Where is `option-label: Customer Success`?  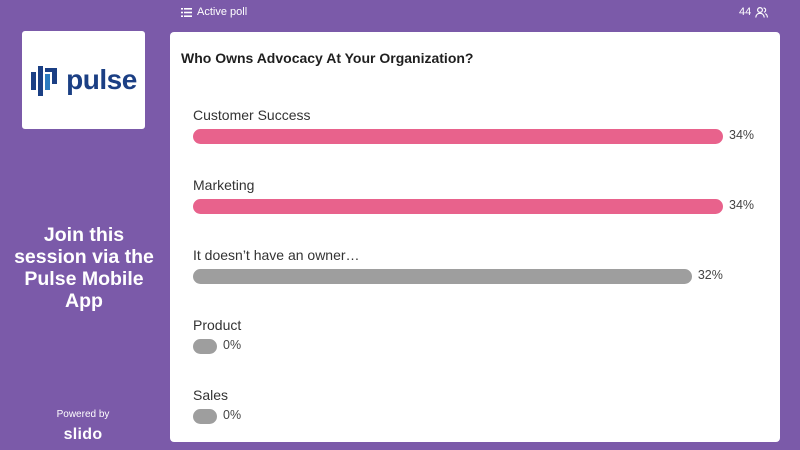
option-label: Customer Success is located at coordinates (252, 115).